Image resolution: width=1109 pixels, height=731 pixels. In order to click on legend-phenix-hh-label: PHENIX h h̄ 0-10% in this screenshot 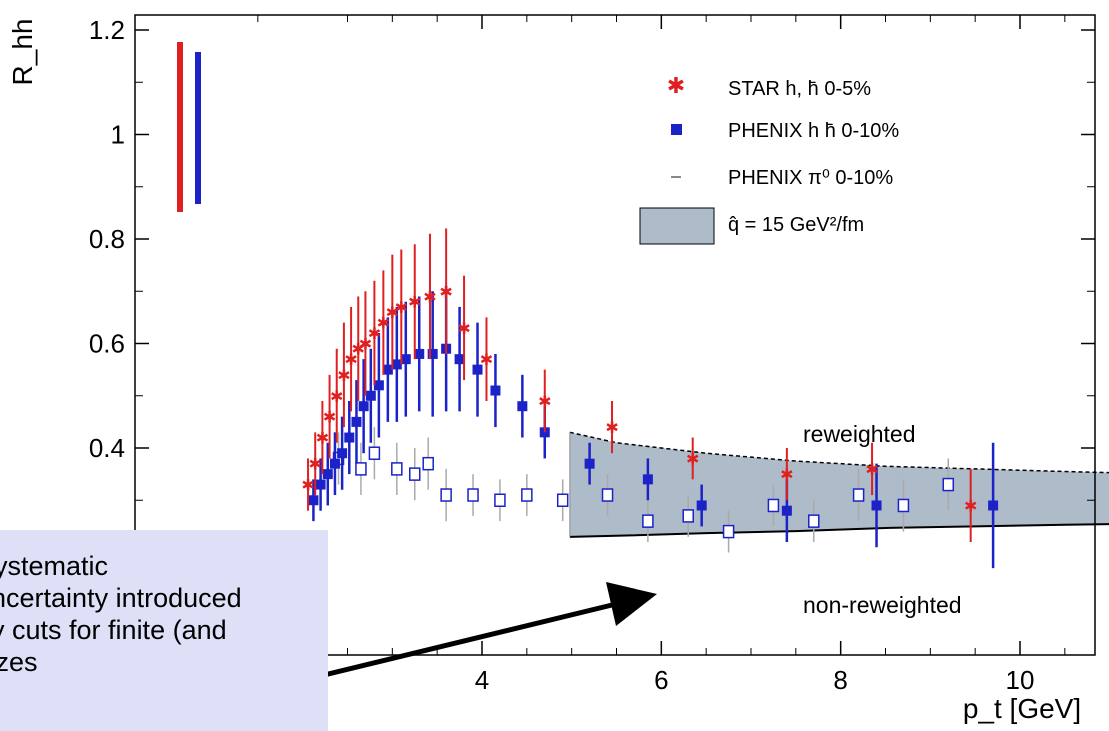, I will do `click(813, 131)`.